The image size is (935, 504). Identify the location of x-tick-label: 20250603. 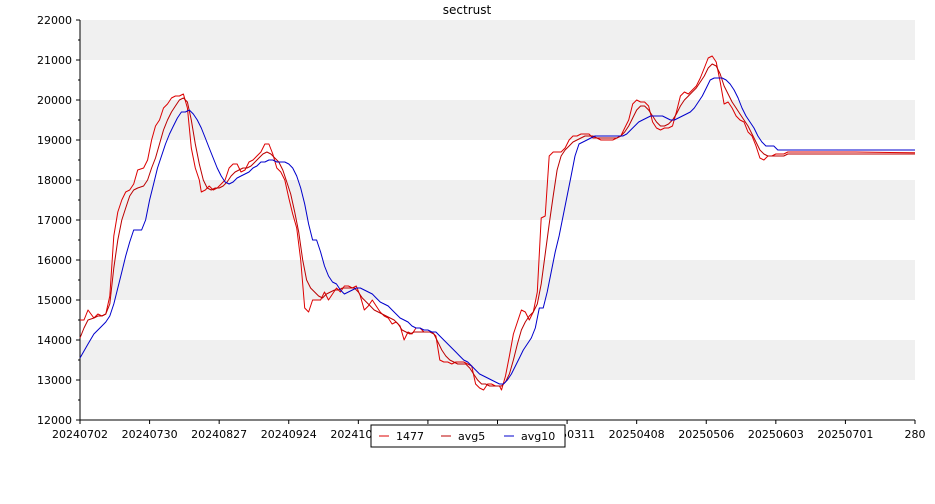
(776, 434).